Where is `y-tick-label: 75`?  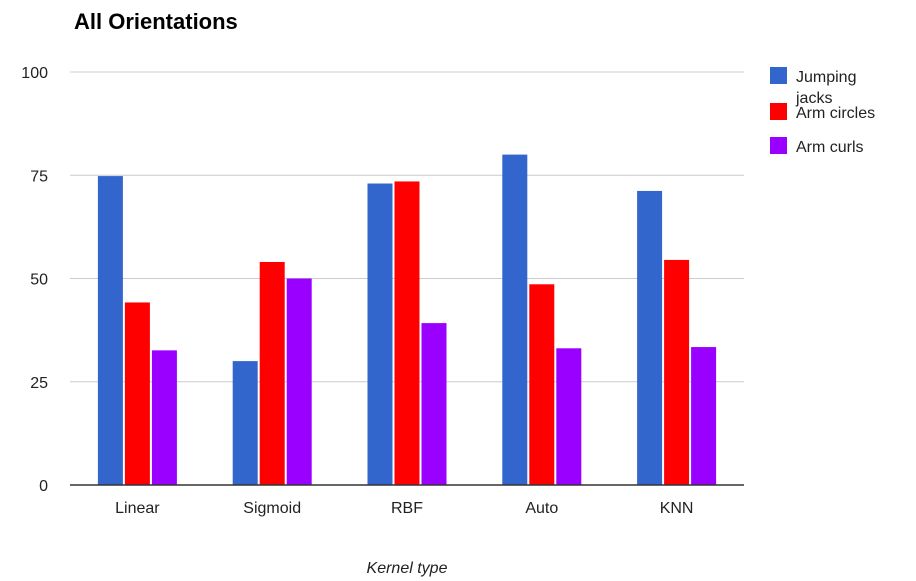 y-tick-label: 75 is located at coordinates (39, 176).